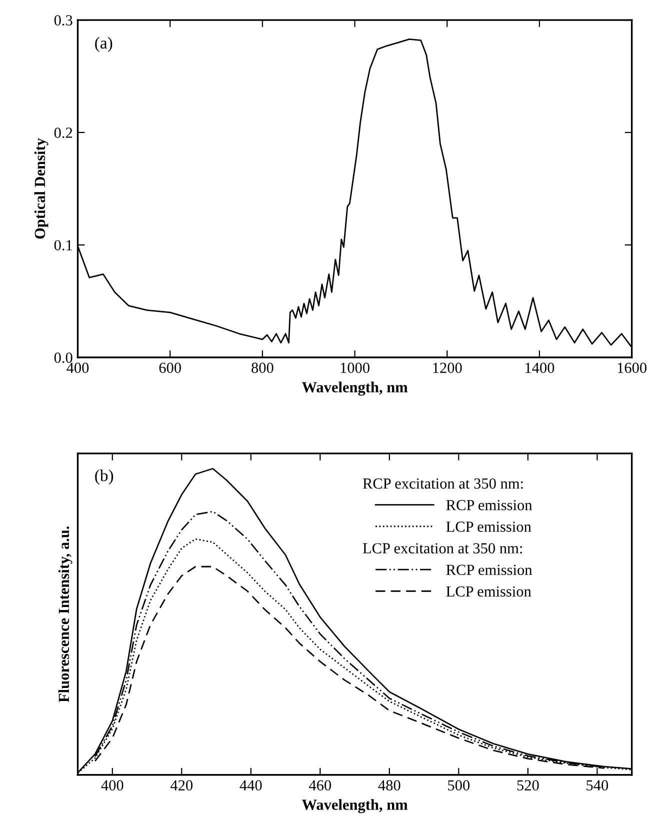 The width and height of the screenshot is (648, 835). What do you see at coordinates (170, 367) in the screenshot?
I see `x-tick-label: 600` at bounding box center [170, 367].